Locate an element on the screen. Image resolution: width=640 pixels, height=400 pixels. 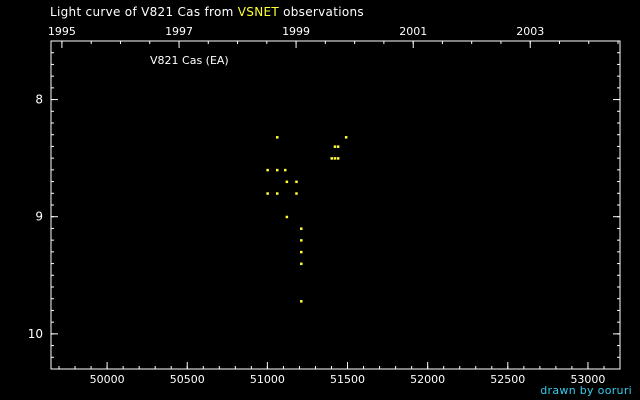
year-tick-label: 2003 is located at coordinates (530, 31).